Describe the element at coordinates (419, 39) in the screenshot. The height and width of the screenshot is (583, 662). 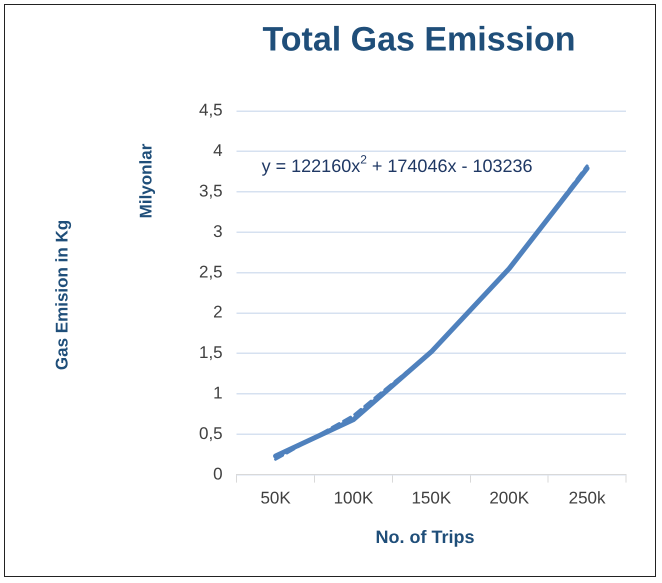
I see `chart-title: Total Gas Emission` at that location.